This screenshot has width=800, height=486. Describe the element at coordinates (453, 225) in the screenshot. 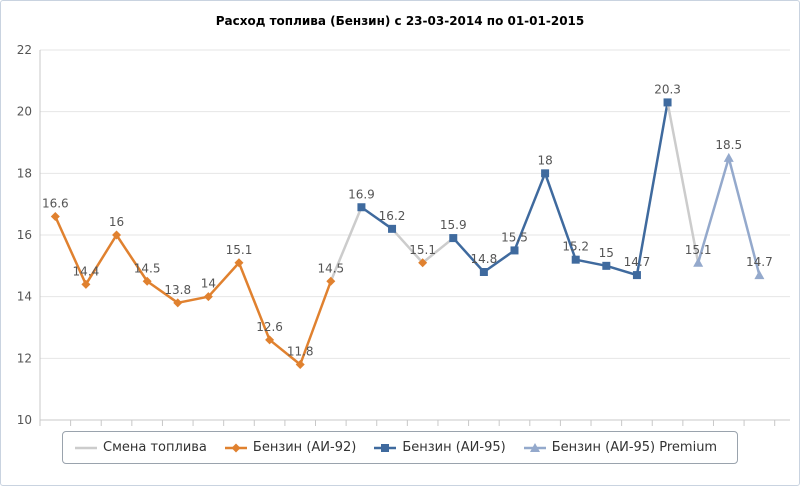

I see `data-label: 15.9` at that location.